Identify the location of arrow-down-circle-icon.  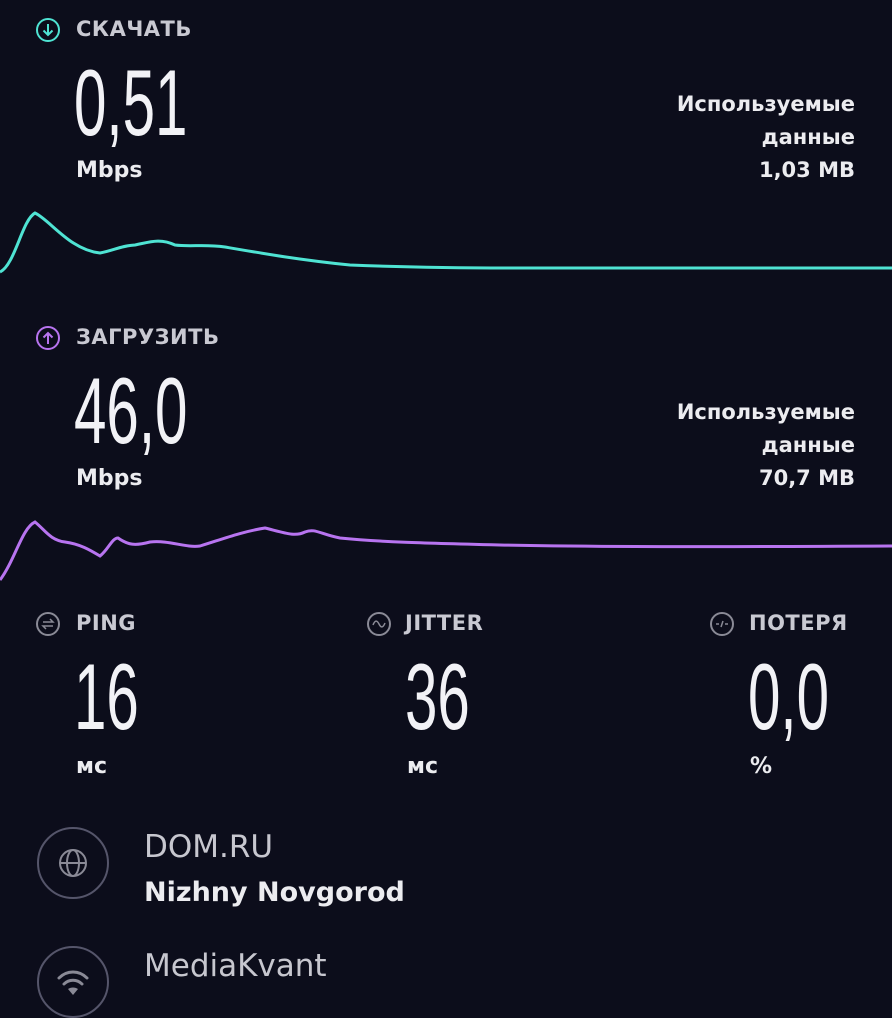
(48, 30).